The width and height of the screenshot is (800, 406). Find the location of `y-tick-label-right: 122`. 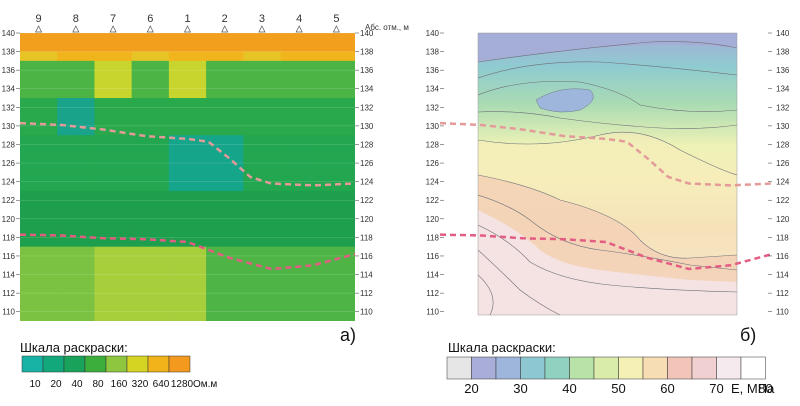

y-tick-label-right: 122 is located at coordinates (783, 200).